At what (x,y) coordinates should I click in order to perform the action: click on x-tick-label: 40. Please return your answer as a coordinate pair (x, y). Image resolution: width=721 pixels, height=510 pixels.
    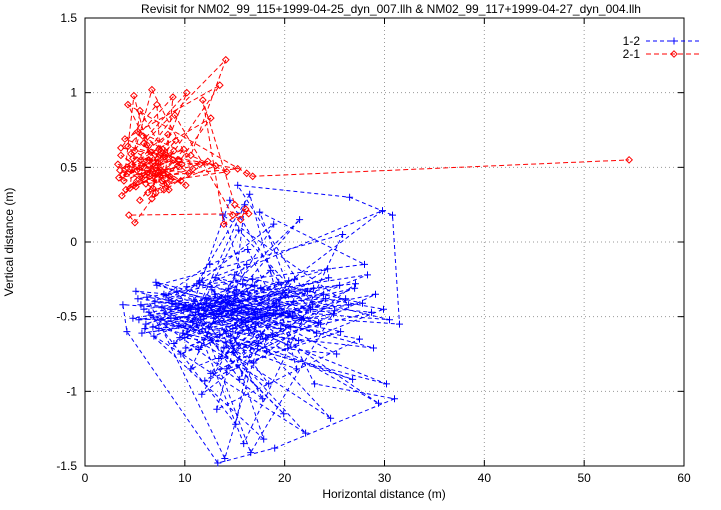
    Looking at the image, I should click on (485, 478).